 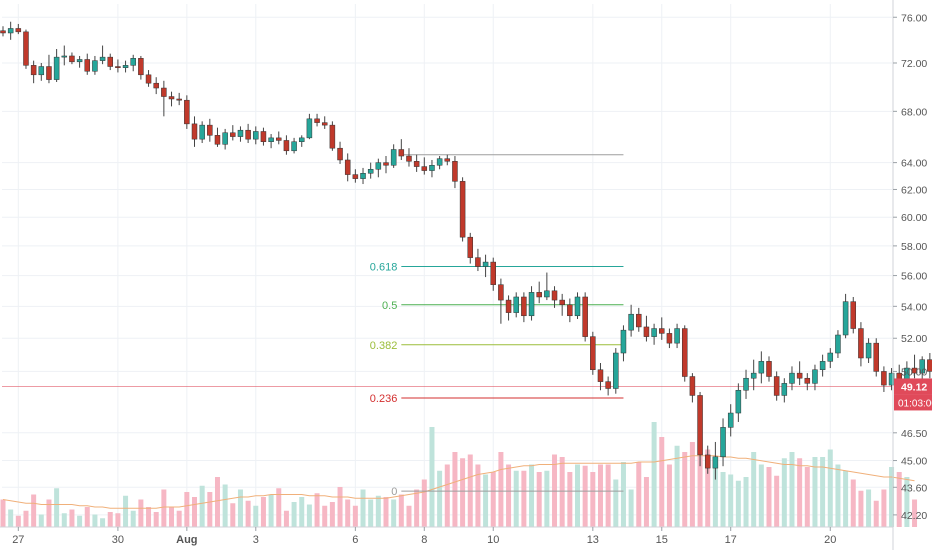 What do you see at coordinates (18, 540) in the screenshot?
I see `time-tick-label: 27` at bounding box center [18, 540].